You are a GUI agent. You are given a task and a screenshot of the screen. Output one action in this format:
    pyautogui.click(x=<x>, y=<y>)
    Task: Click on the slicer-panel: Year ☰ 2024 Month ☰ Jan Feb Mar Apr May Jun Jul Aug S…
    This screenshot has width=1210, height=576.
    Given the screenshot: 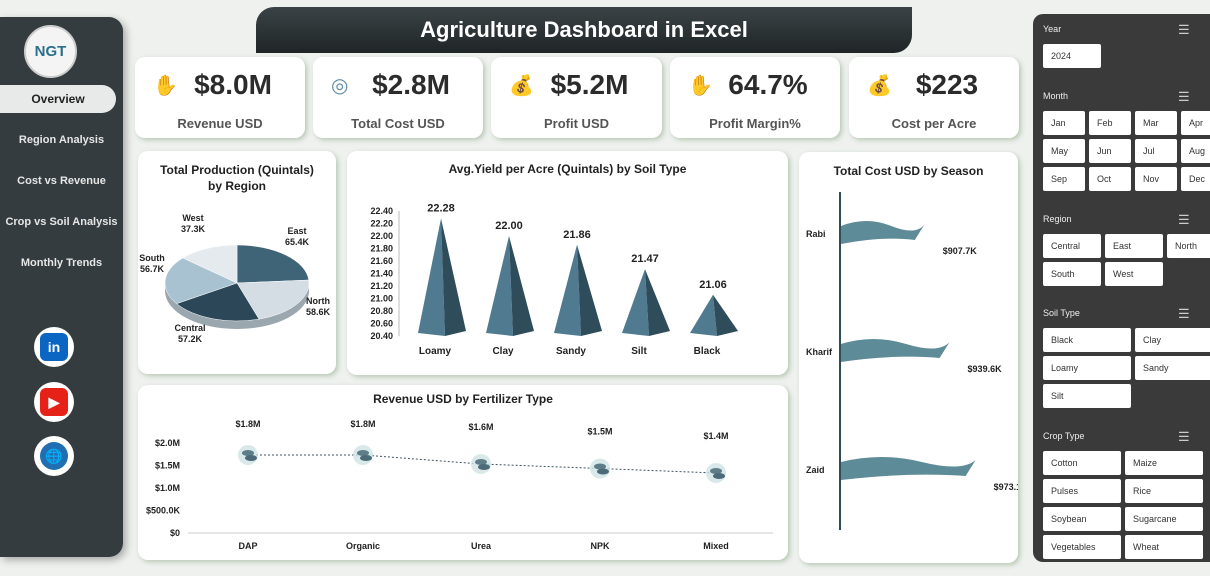 What is the action you would take?
    pyautogui.click(x=1121, y=288)
    